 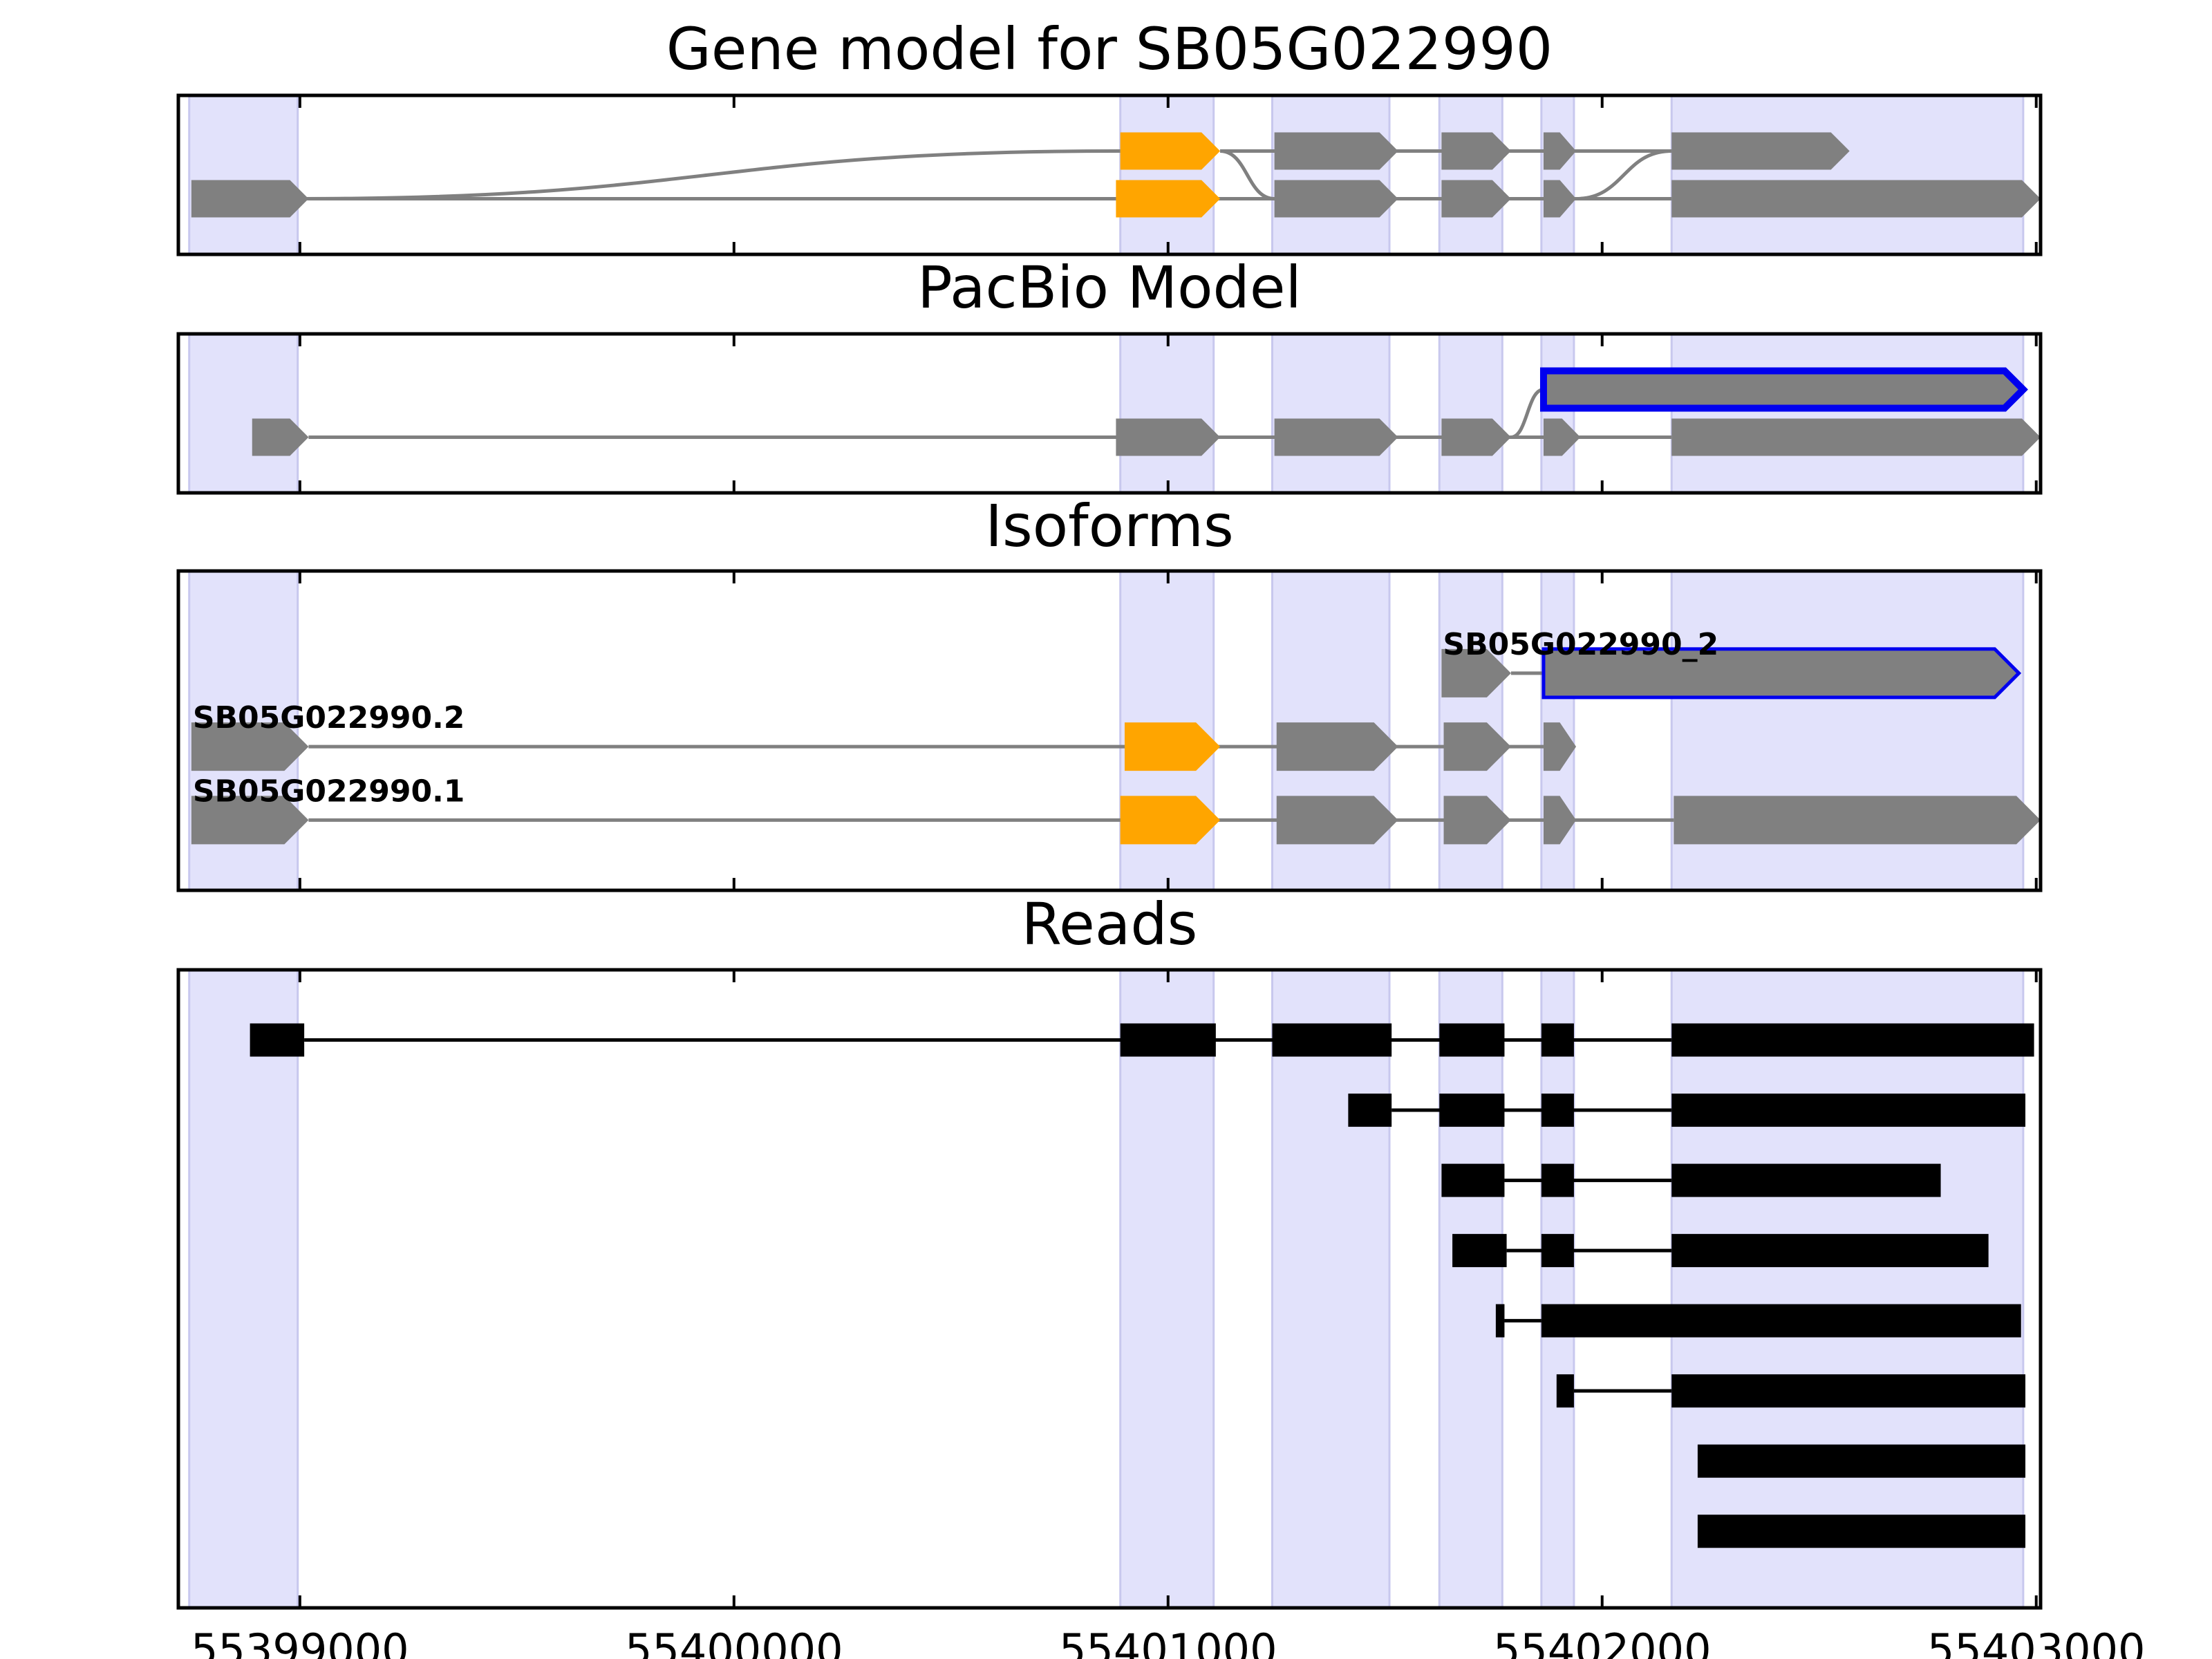 What do you see at coordinates (1110, 924) in the screenshot?
I see `panel-title: Reads` at bounding box center [1110, 924].